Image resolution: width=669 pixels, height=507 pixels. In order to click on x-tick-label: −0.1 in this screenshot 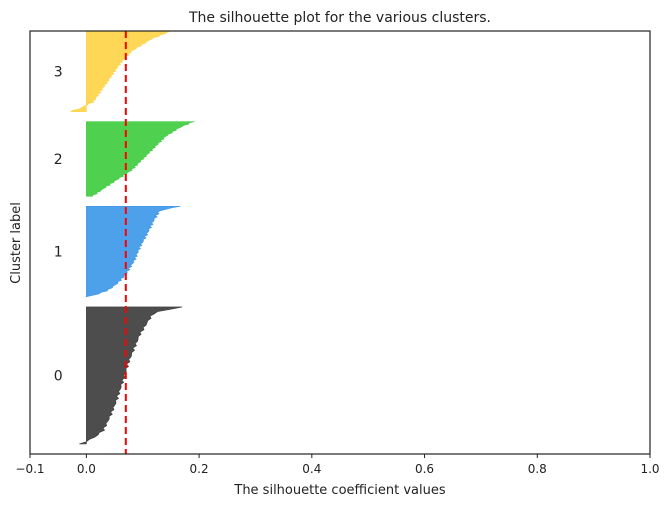, I will do `click(29, 469)`.